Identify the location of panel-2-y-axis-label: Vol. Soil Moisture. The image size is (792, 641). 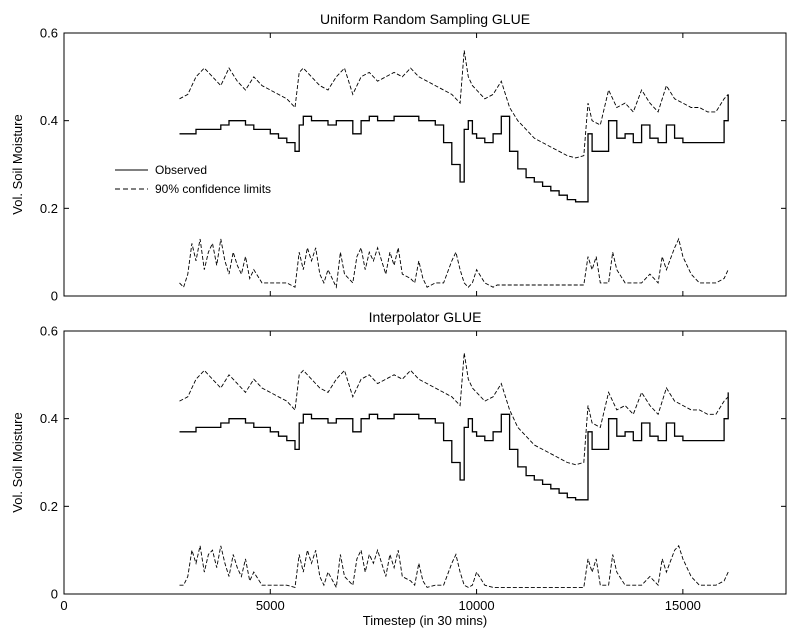
(17, 462).